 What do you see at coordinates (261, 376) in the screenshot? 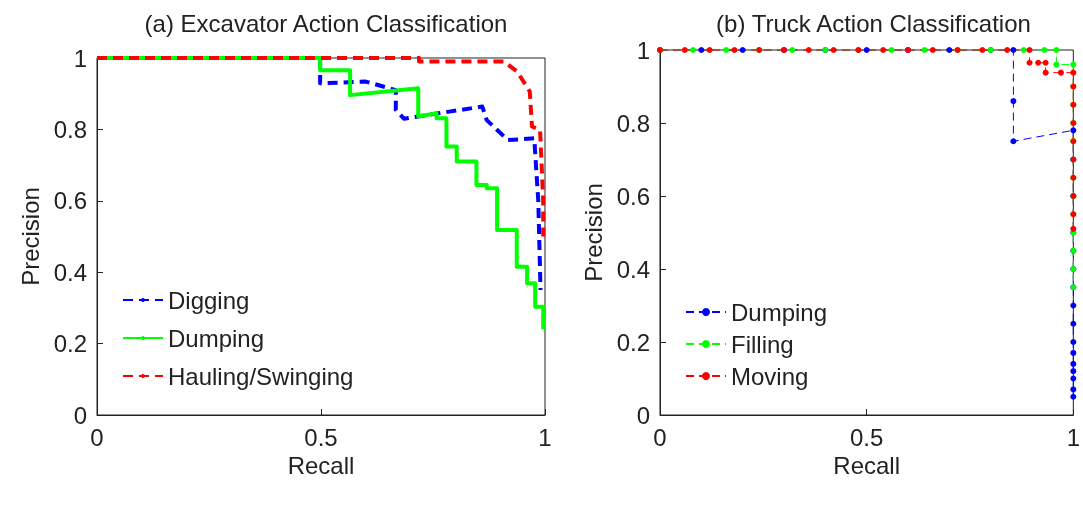
I see `legend-label: Hauling/Swinging` at bounding box center [261, 376].